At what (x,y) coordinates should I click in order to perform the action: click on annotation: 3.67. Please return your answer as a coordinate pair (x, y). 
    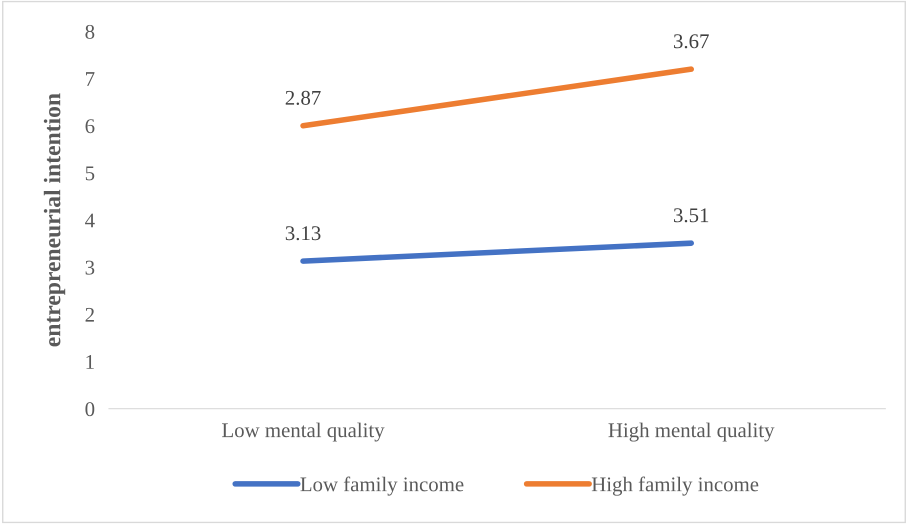
    Looking at the image, I should click on (691, 41).